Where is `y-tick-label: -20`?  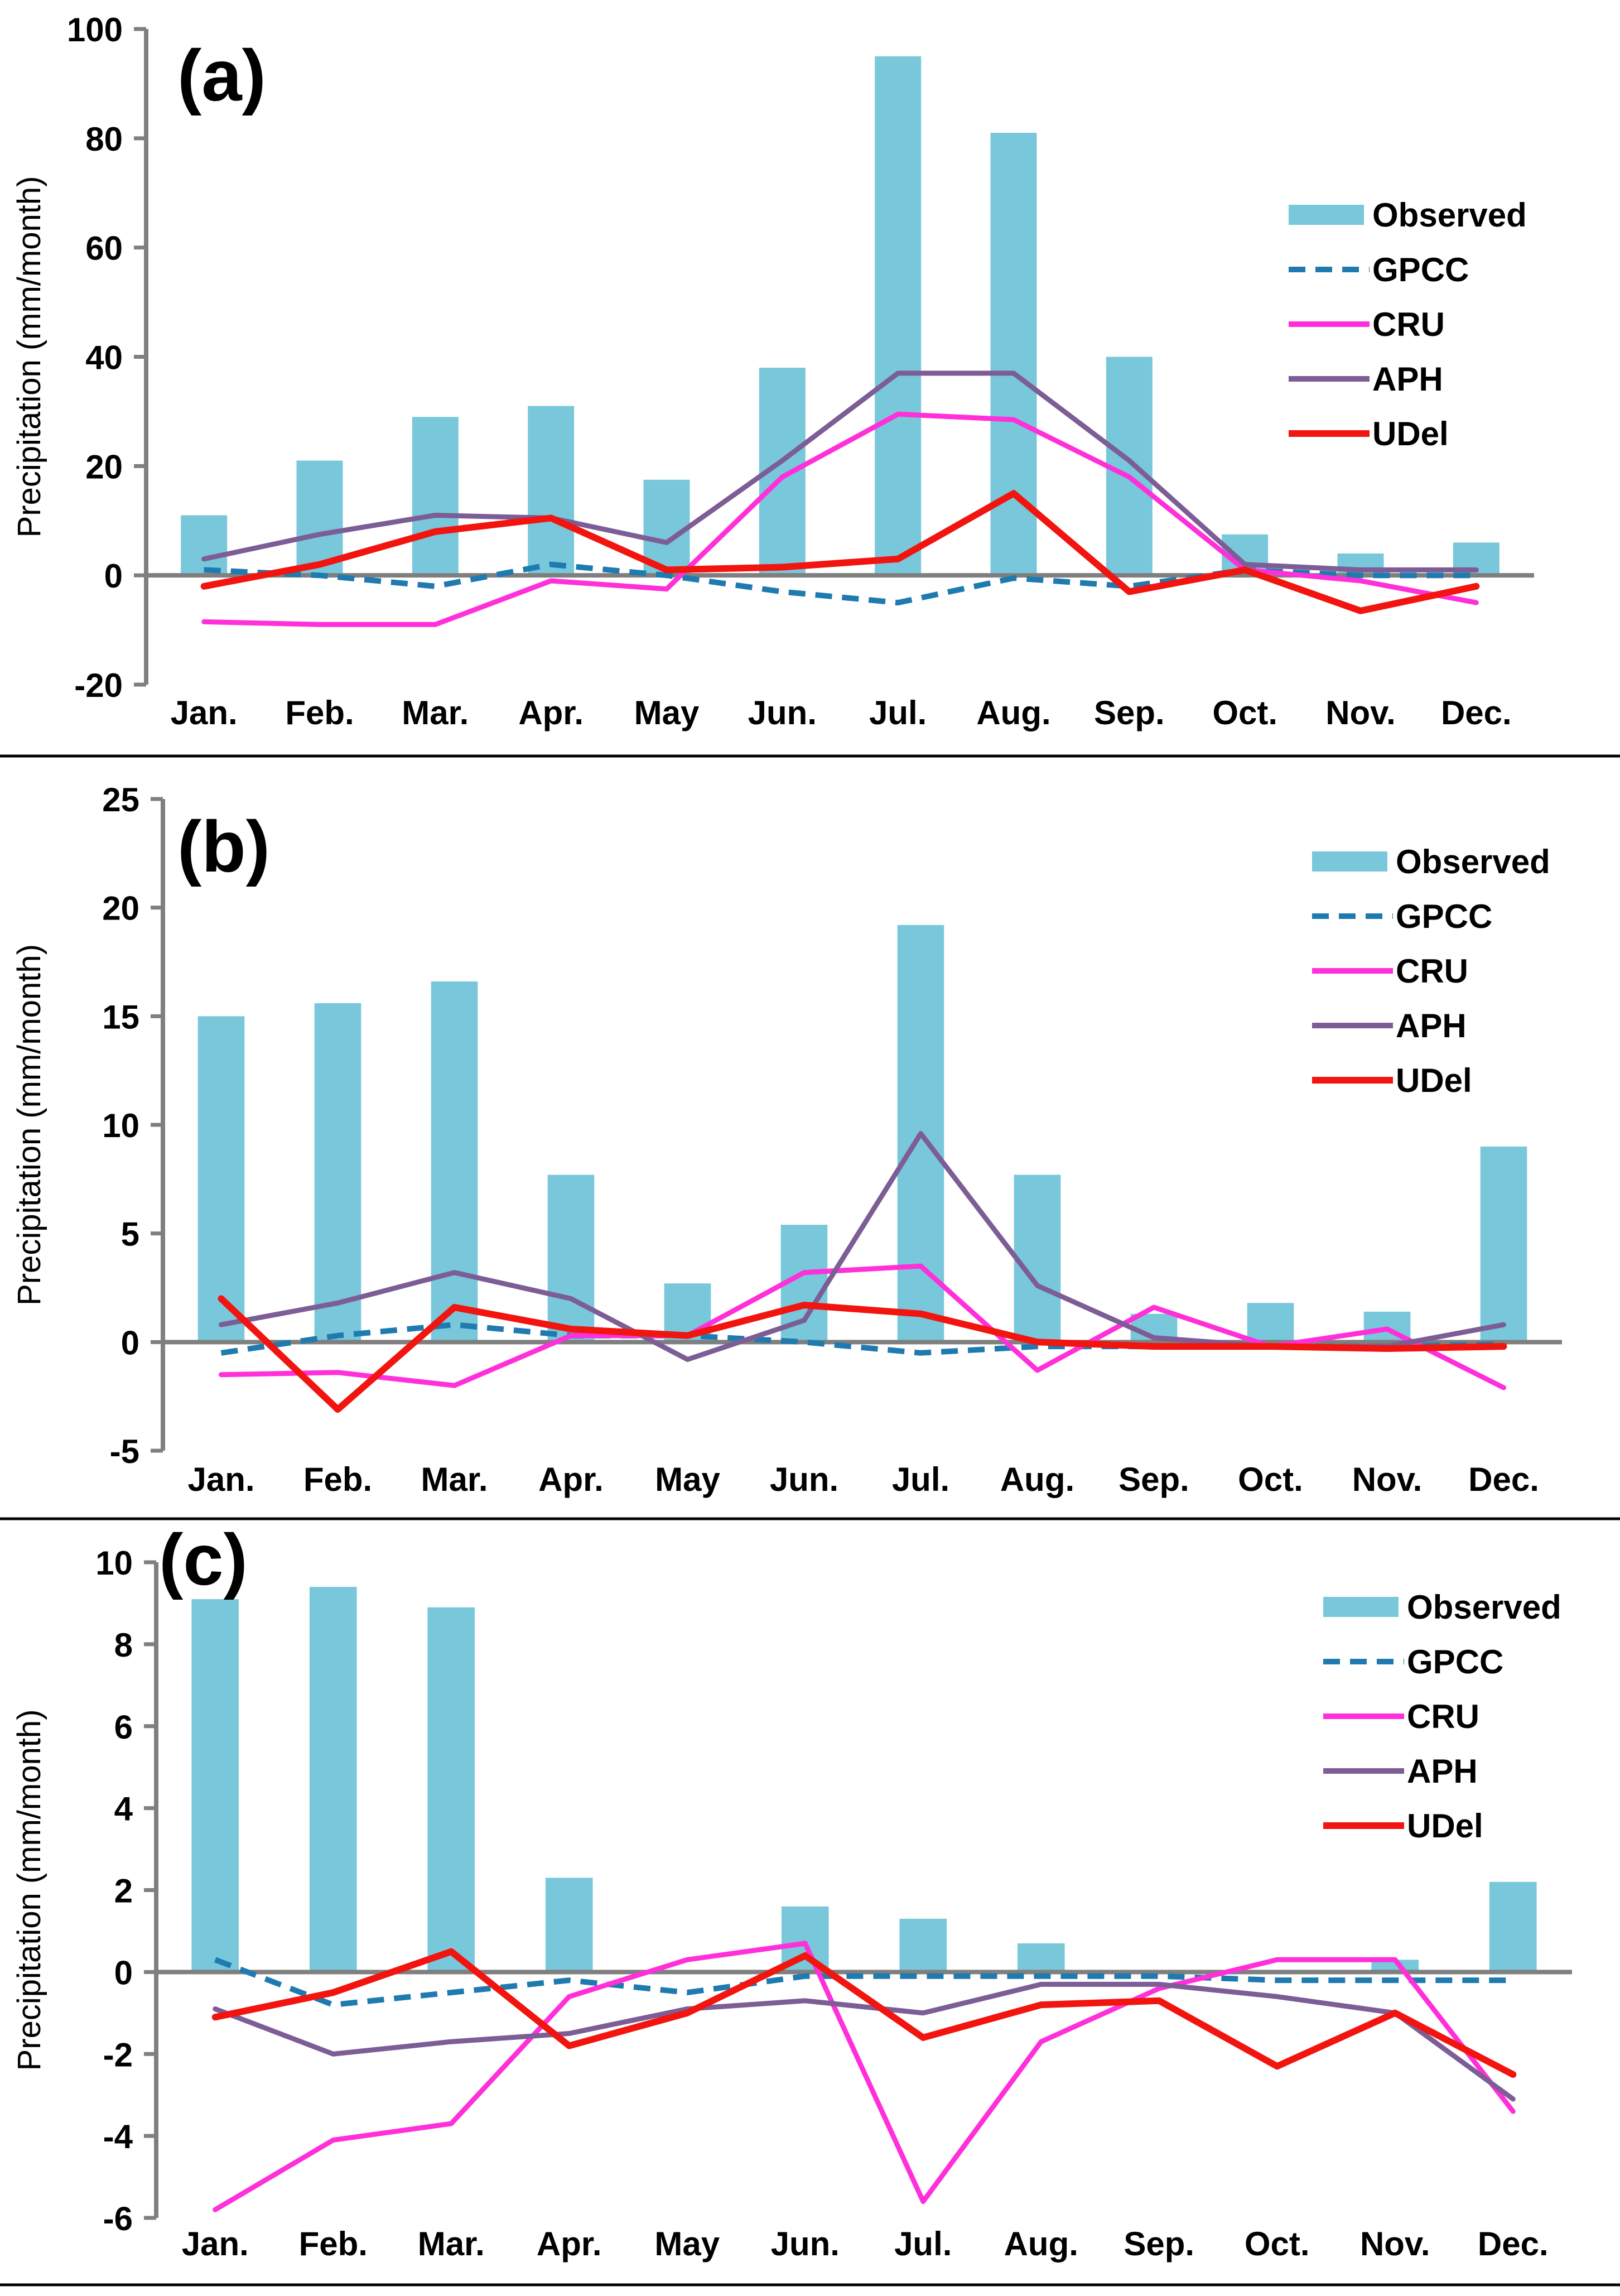
y-tick-label: -20 is located at coordinates (98, 685).